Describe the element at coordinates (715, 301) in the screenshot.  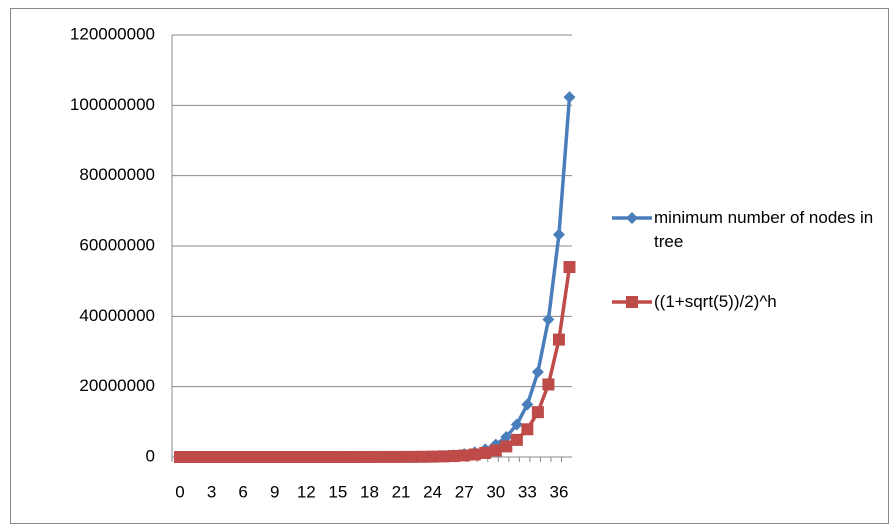
I see `legend-label: ((1+sqrt(5))/2)^h` at that location.